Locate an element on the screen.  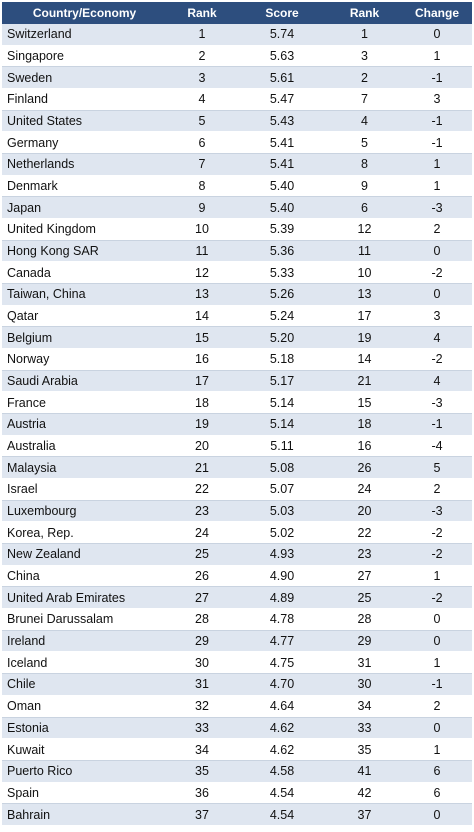
change-cell: 3 is located at coordinates (437, 316).